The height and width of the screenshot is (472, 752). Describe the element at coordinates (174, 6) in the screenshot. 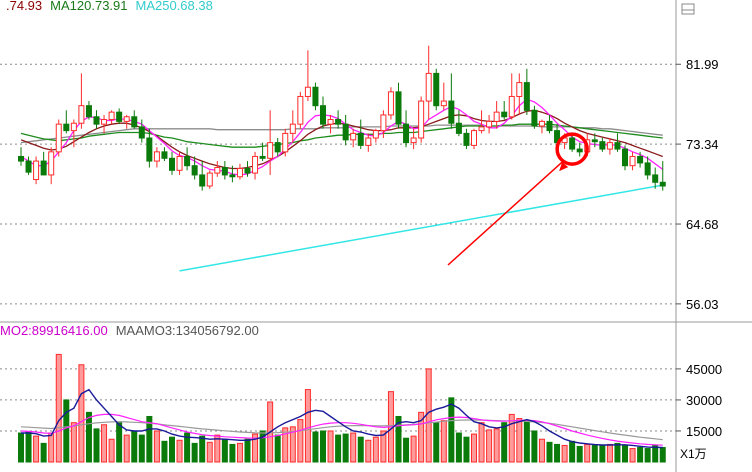

I see `legend-entry: MA250.68.38` at that location.